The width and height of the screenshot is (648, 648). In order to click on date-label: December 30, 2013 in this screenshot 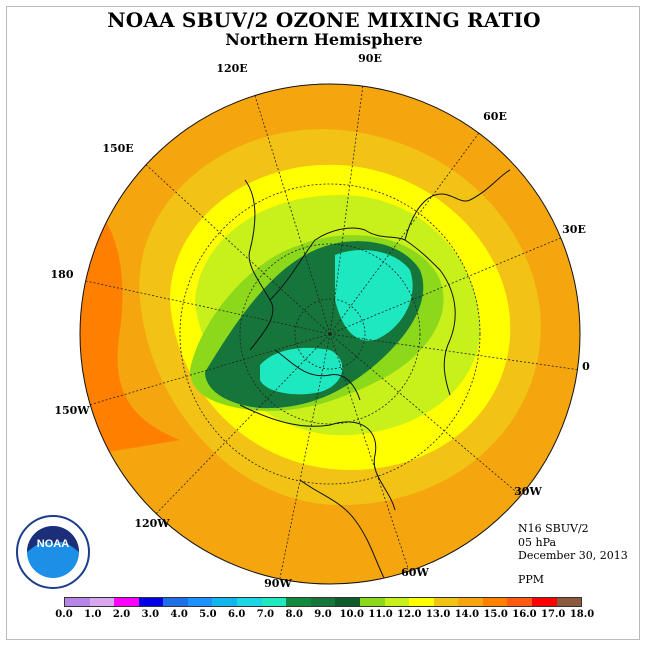, I will do `click(573, 555)`.